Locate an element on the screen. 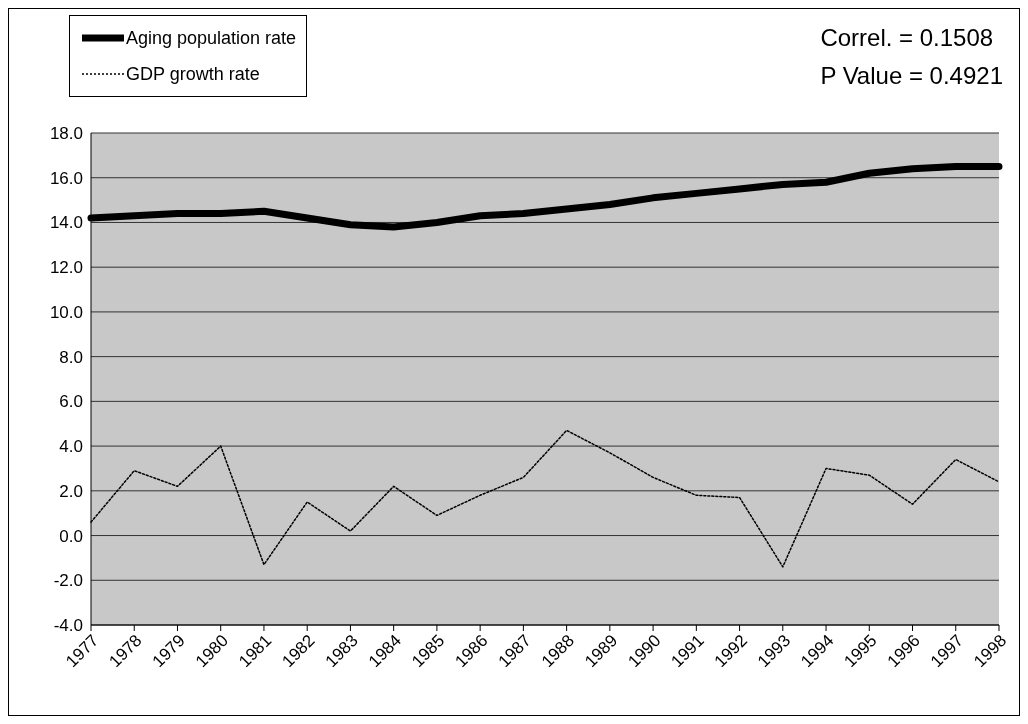 Image resolution: width=1028 pixels, height=724 pixels. y-tick-label: 4.0 is located at coordinates (71, 447).